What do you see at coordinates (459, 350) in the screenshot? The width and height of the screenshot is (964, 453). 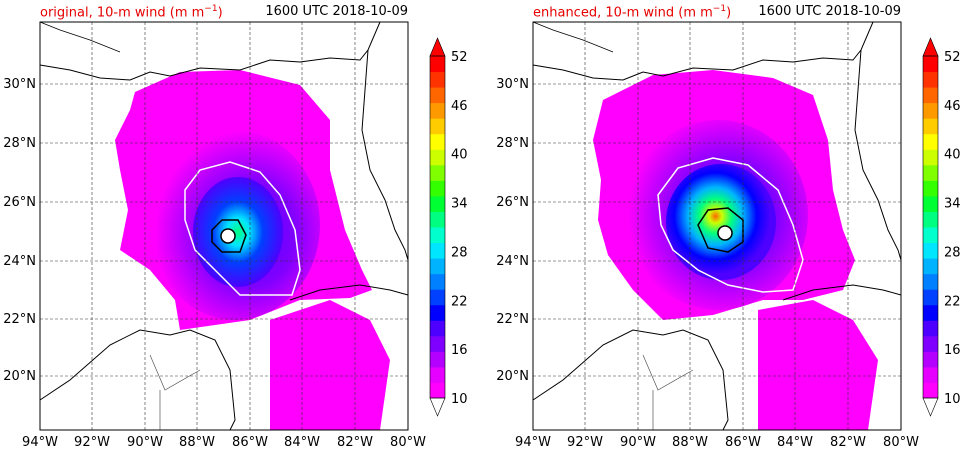 I see `colorbar-label: 16` at bounding box center [459, 350].